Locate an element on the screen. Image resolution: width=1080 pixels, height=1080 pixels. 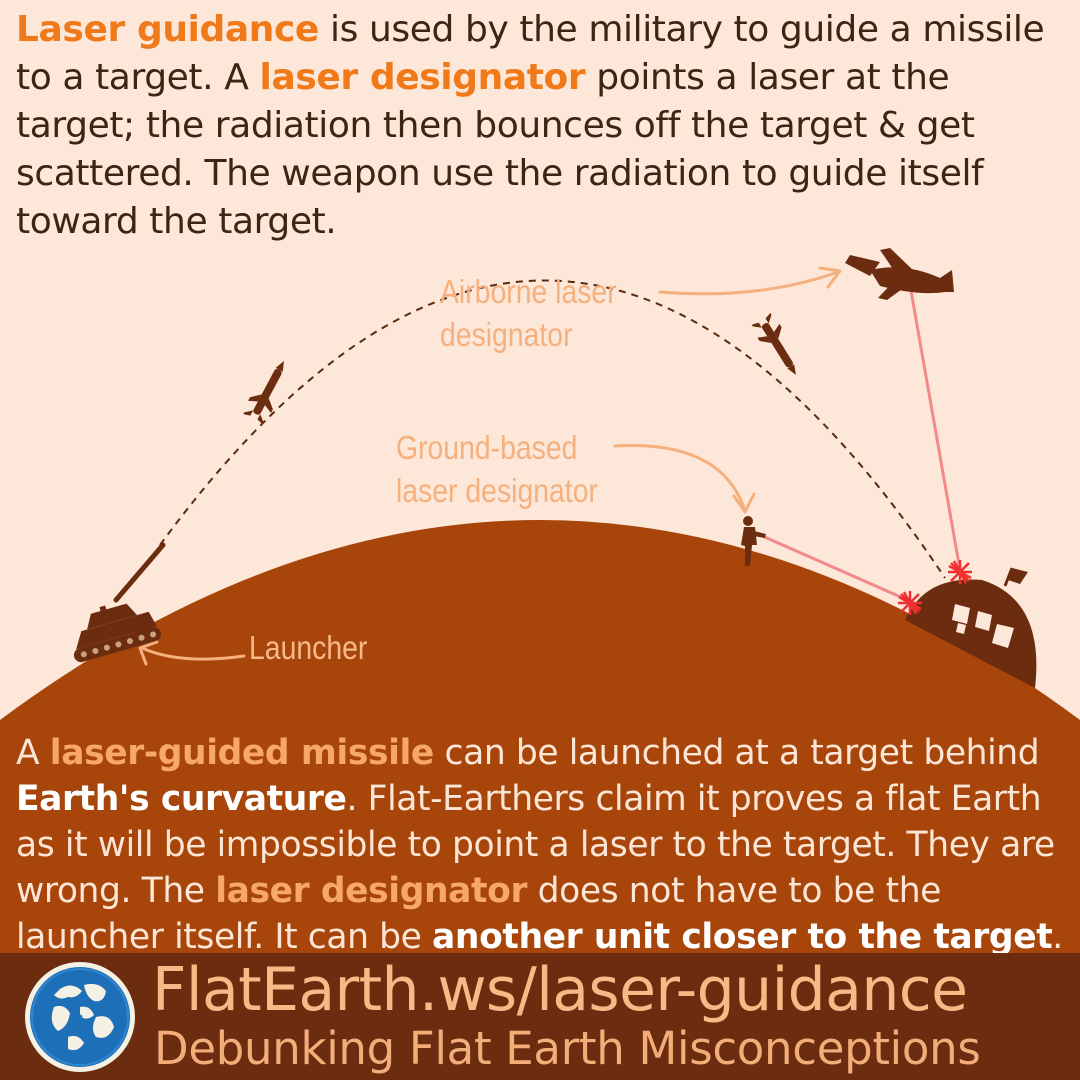
drone-icon is located at coordinates (899, 274).